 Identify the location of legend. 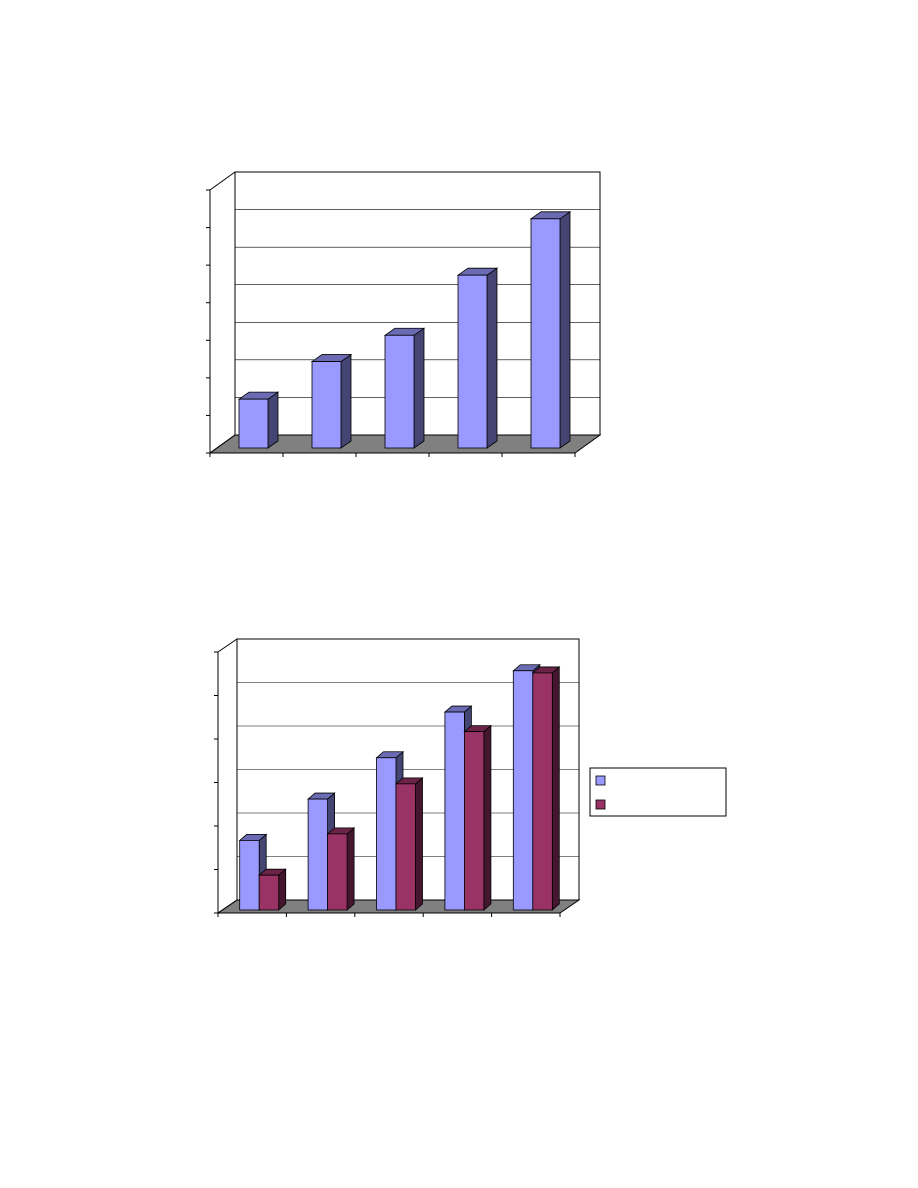
(658, 792).